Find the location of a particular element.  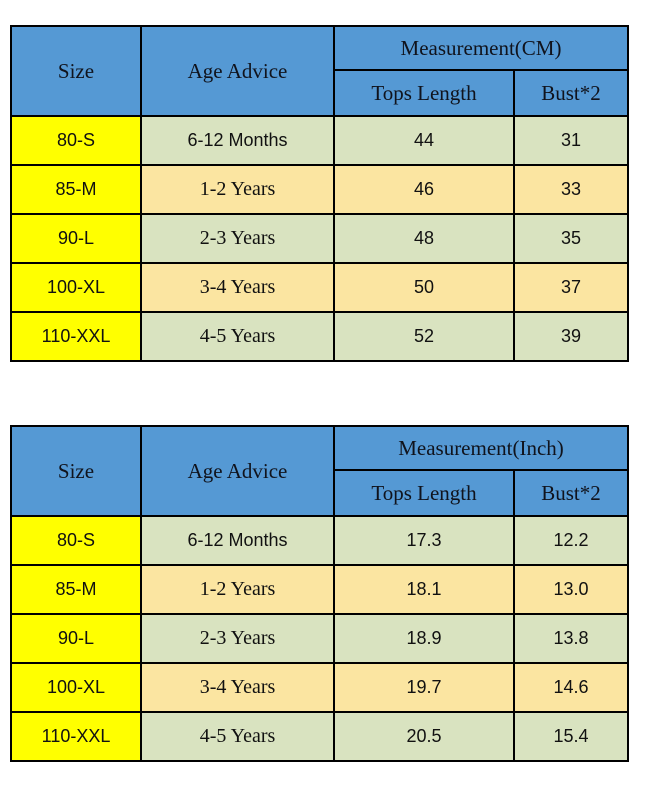

header-row: Size Age Advice Measurement(CM) is located at coordinates (319, 71).